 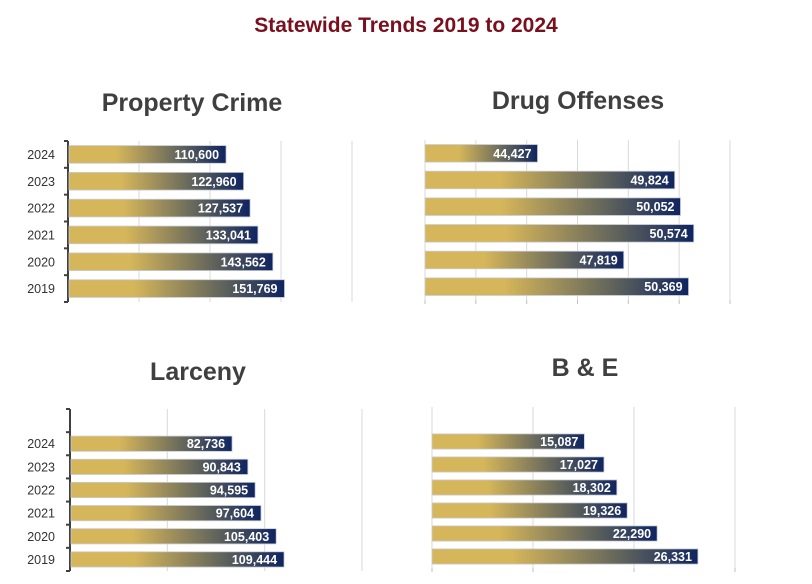 What do you see at coordinates (192, 103) in the screenshot?
I see `chart-title-property-crime: Property Crime` at bounding box center [192, 103].